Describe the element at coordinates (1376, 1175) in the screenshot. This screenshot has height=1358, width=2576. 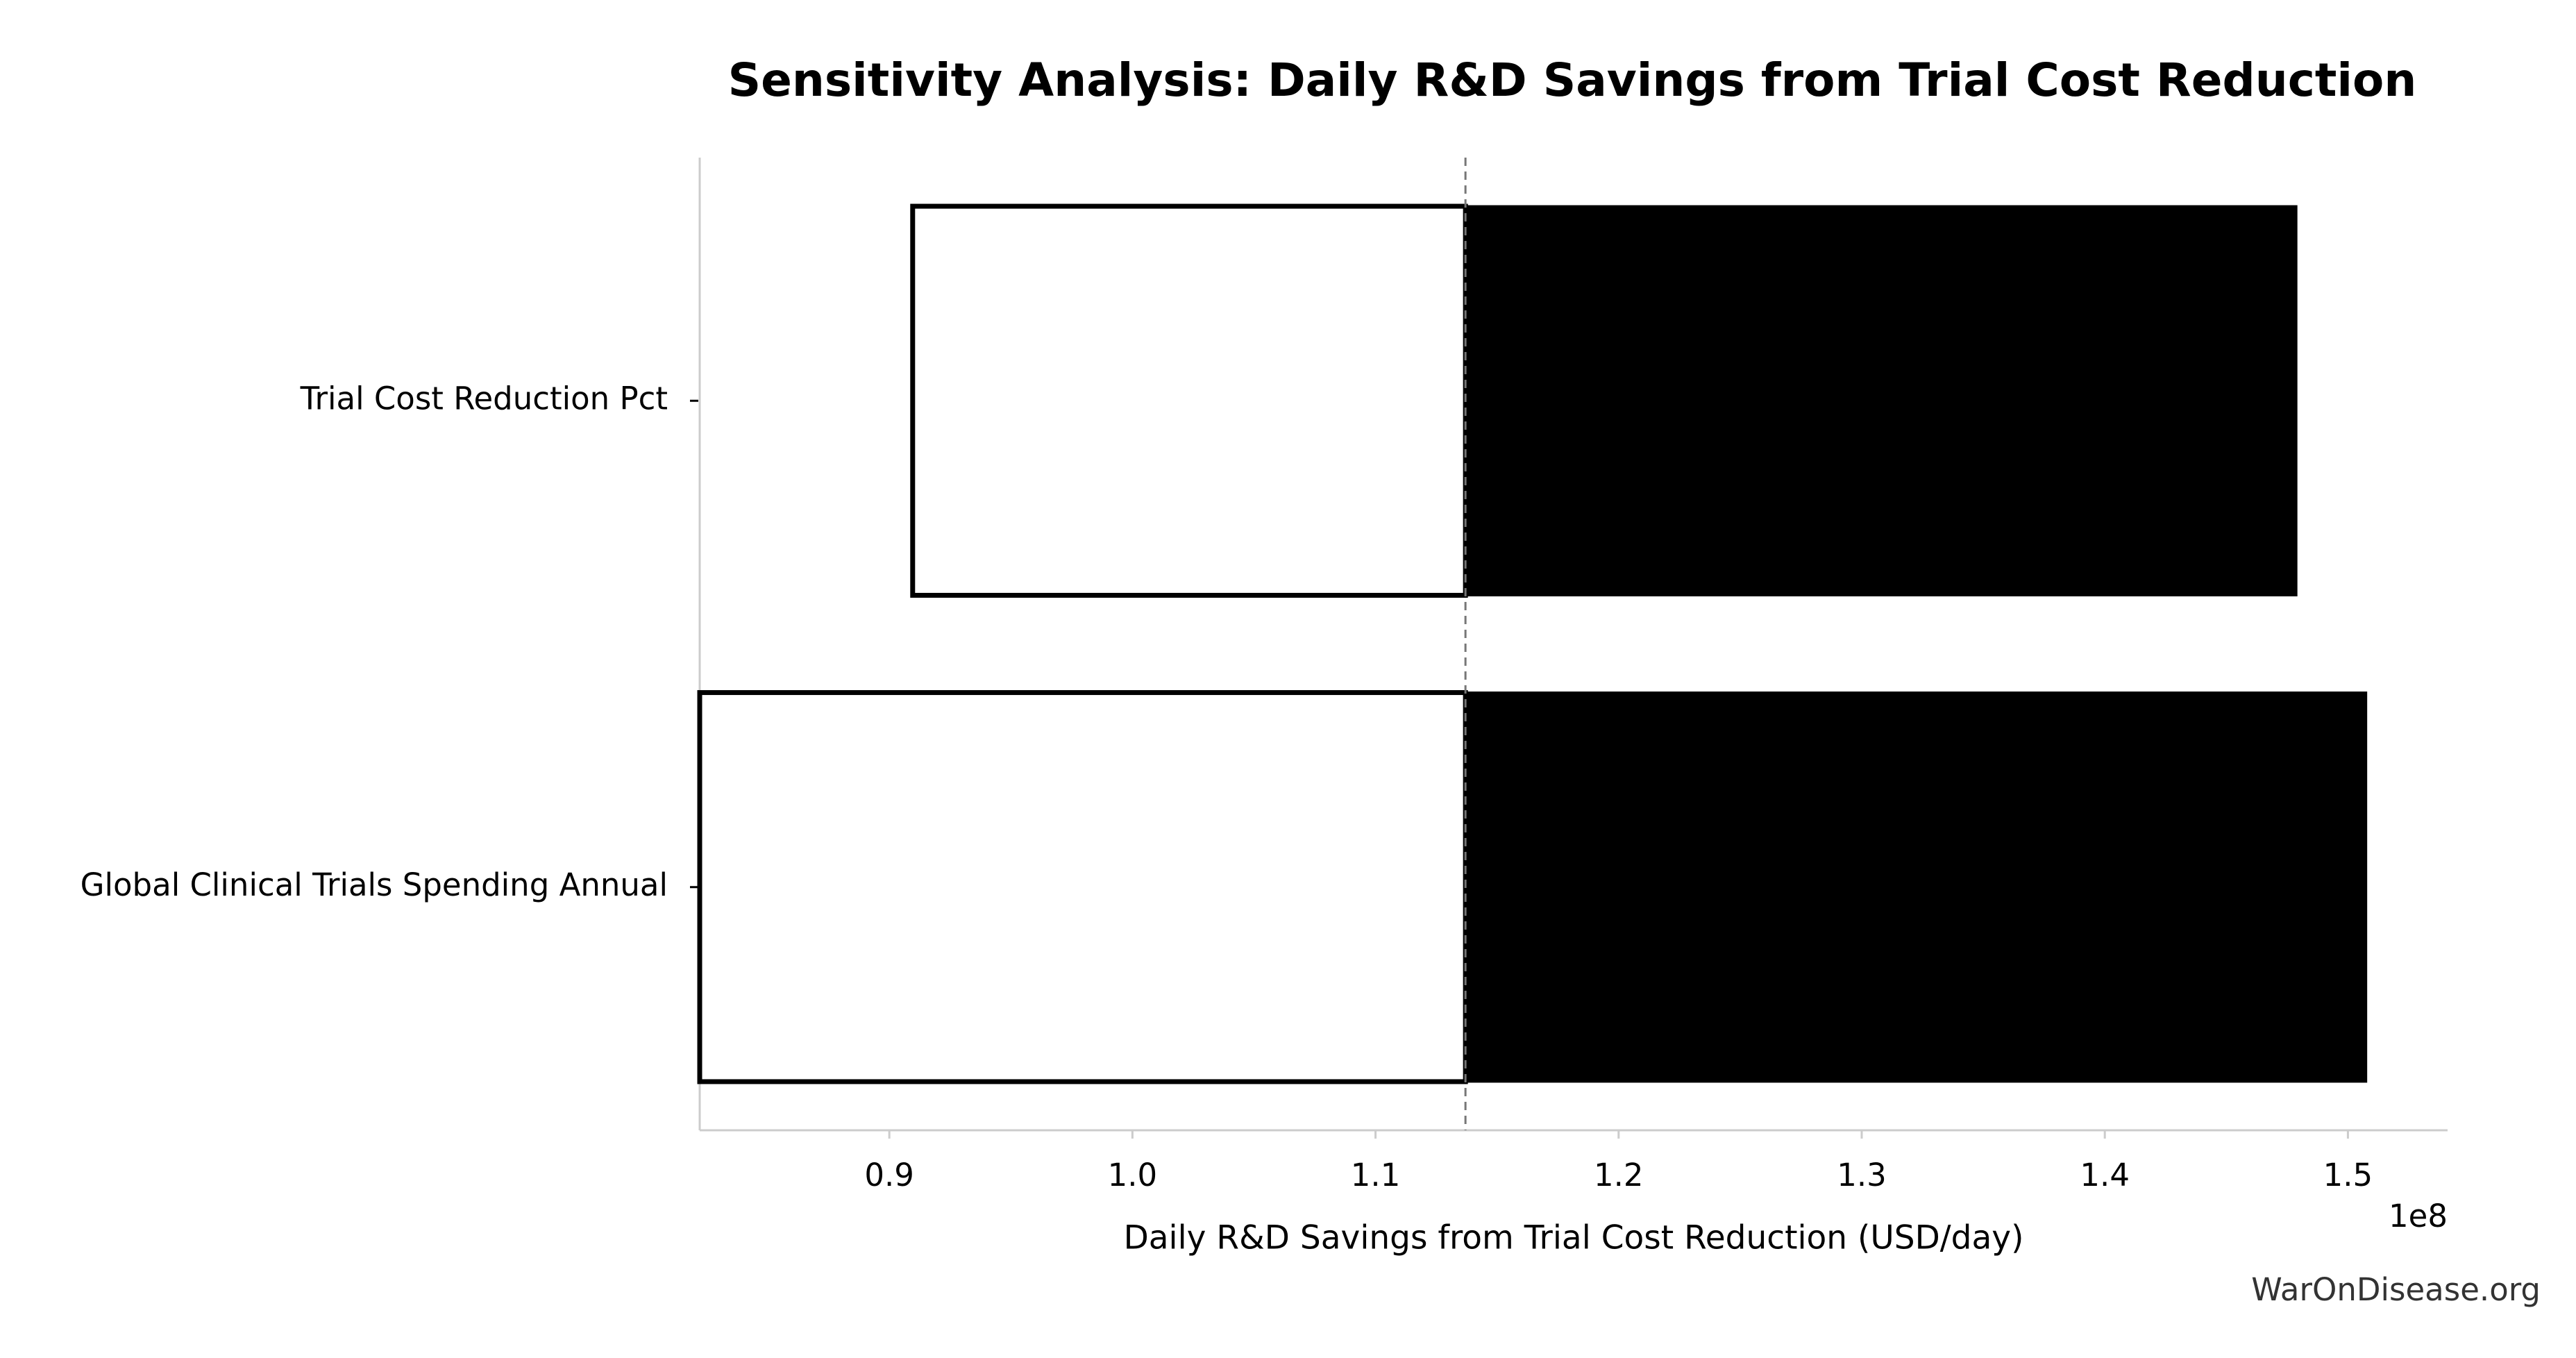
I see `x-tick-label: 1.1` at that location.